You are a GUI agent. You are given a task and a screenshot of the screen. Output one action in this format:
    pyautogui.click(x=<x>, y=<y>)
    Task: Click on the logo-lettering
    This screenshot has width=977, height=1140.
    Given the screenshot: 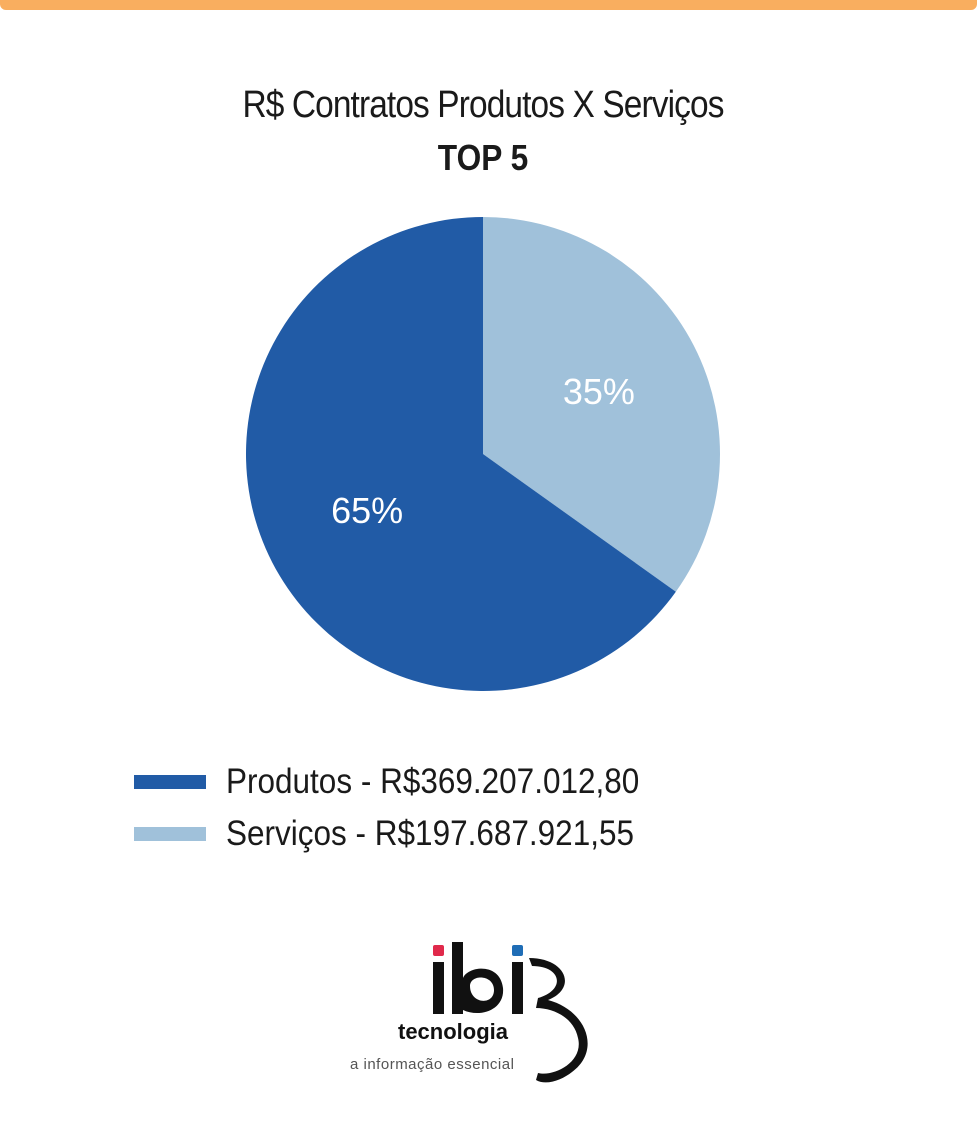 What is the action you would take?
    pyautogui.click(x=510, y=1012)
    